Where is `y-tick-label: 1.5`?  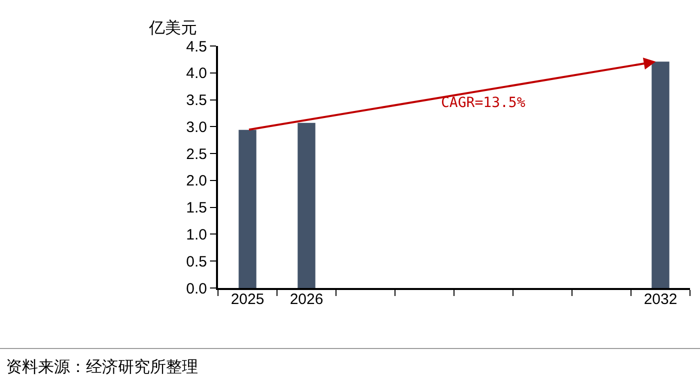
y-tick-label: 1.5 is located at coordinates (196, 208).